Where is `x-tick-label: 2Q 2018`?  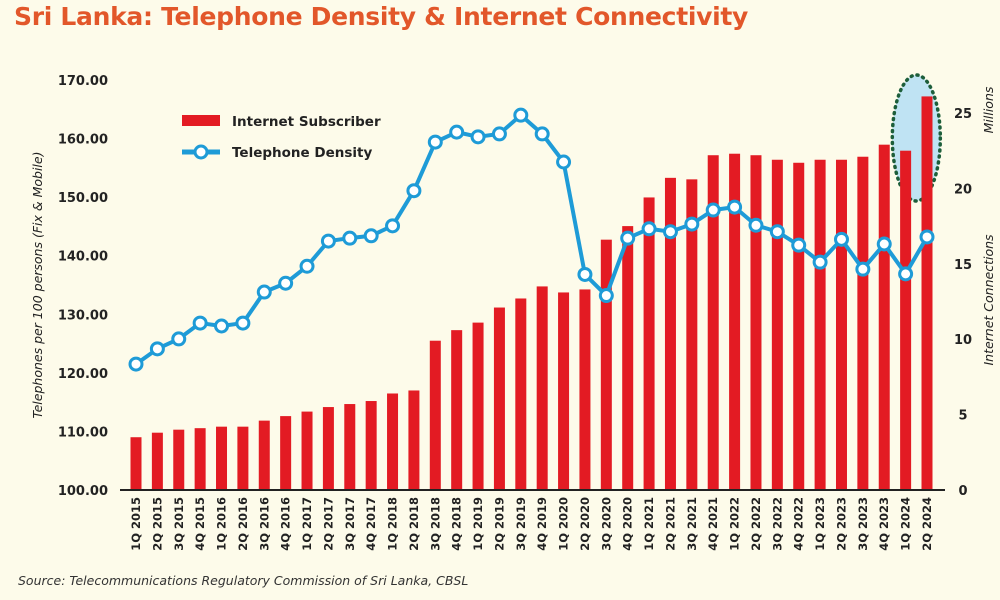
x-tick-label: 2Q 2018 is located at coordinates (414, 524).